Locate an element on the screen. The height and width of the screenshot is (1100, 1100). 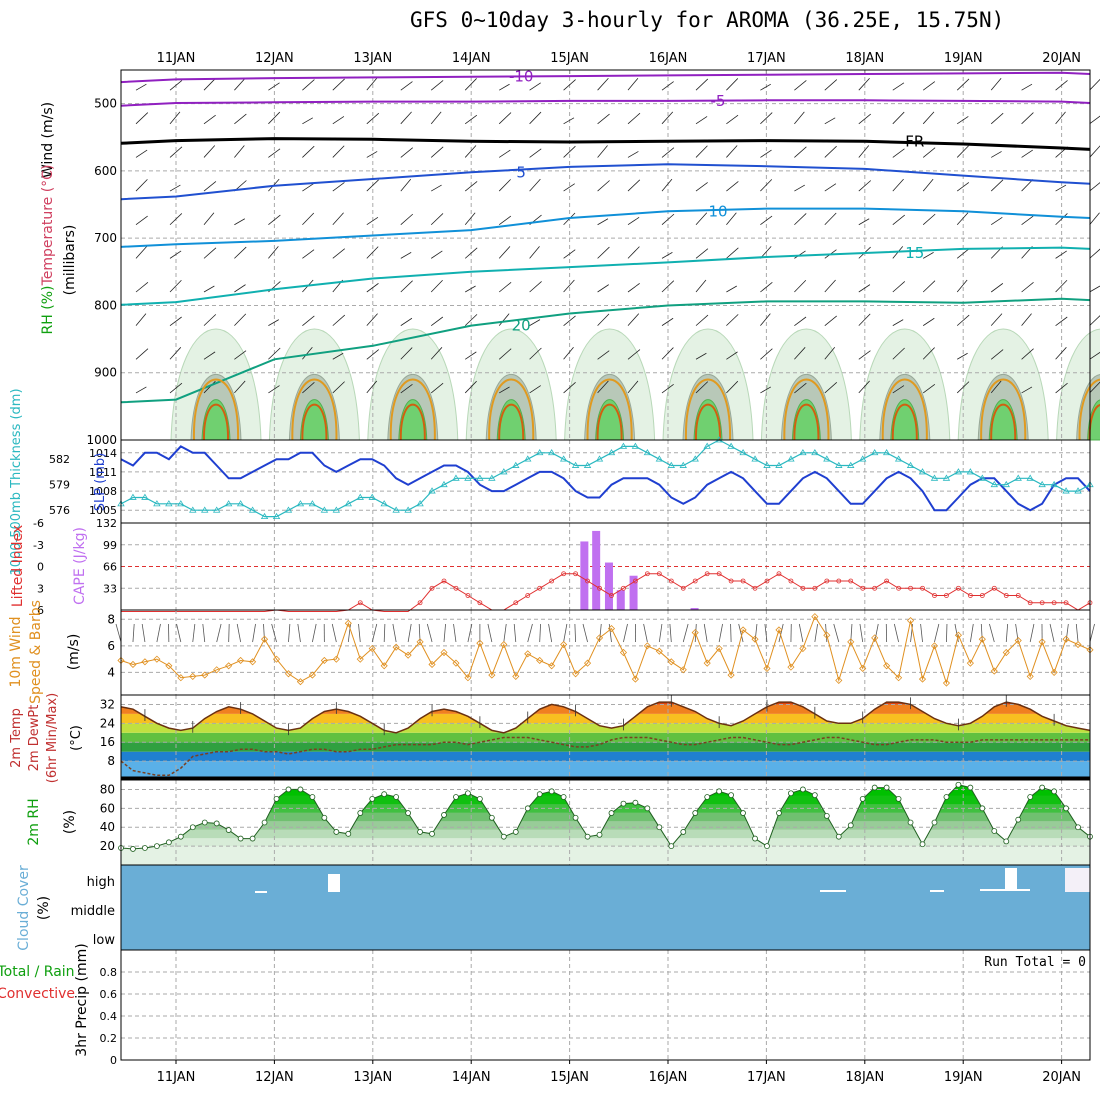
temp-band is located at coordinates (605, 703).